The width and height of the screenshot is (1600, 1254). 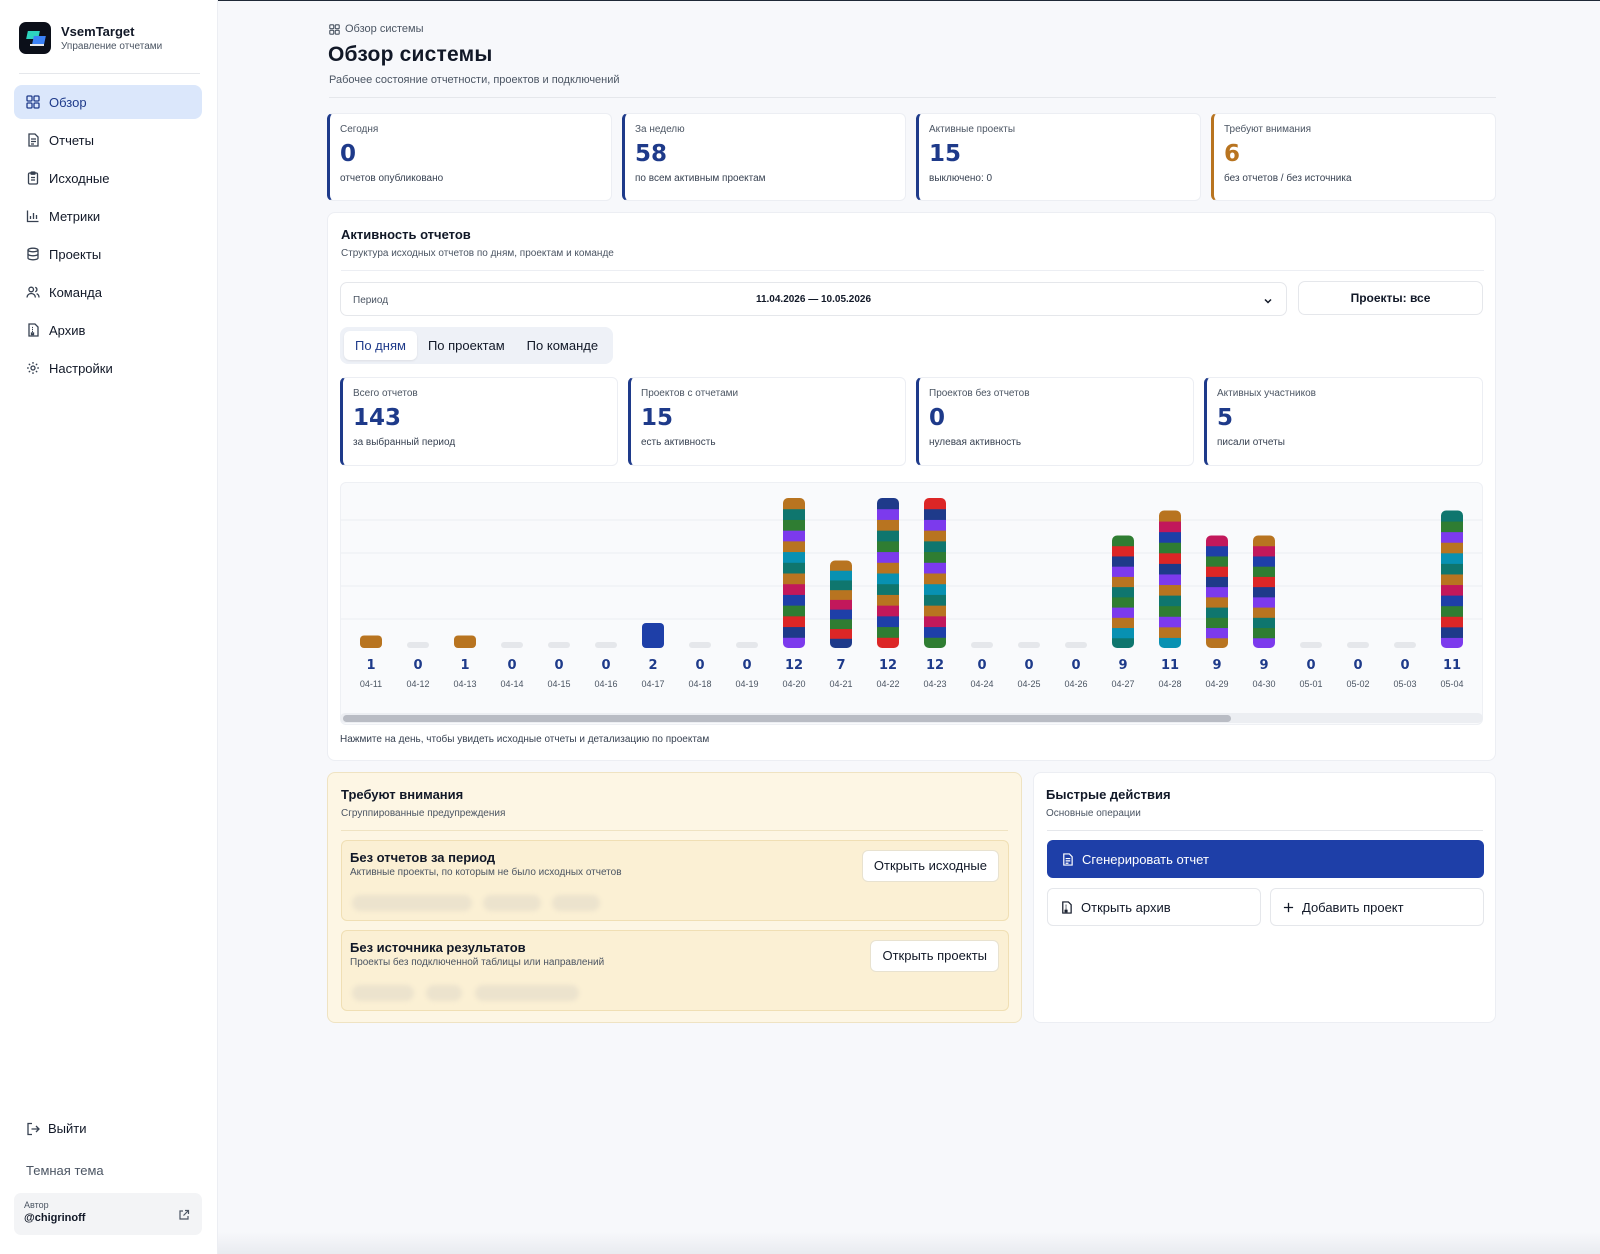 What do you see at coordinates (108, 102) in the screenshot?
I see `sidebar-item-overview: Обзор` at bounding box center [108, 102].